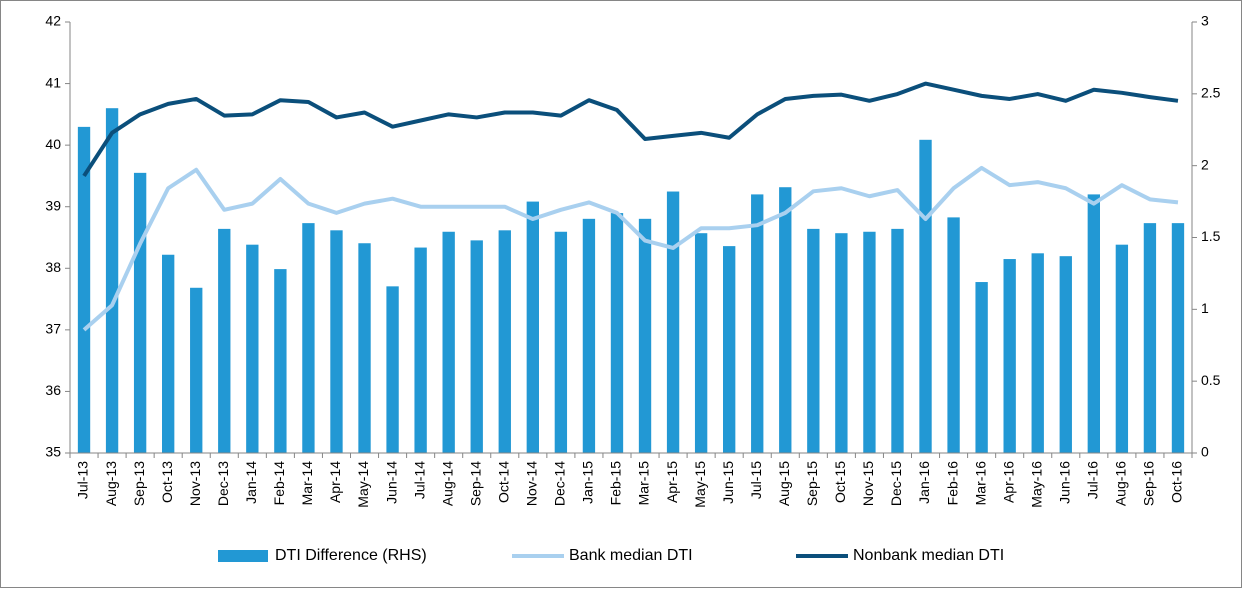  Describe the element at coordinates (391, 482) in the screenshot. I see `x-tick-label: Jun-14` at that location.